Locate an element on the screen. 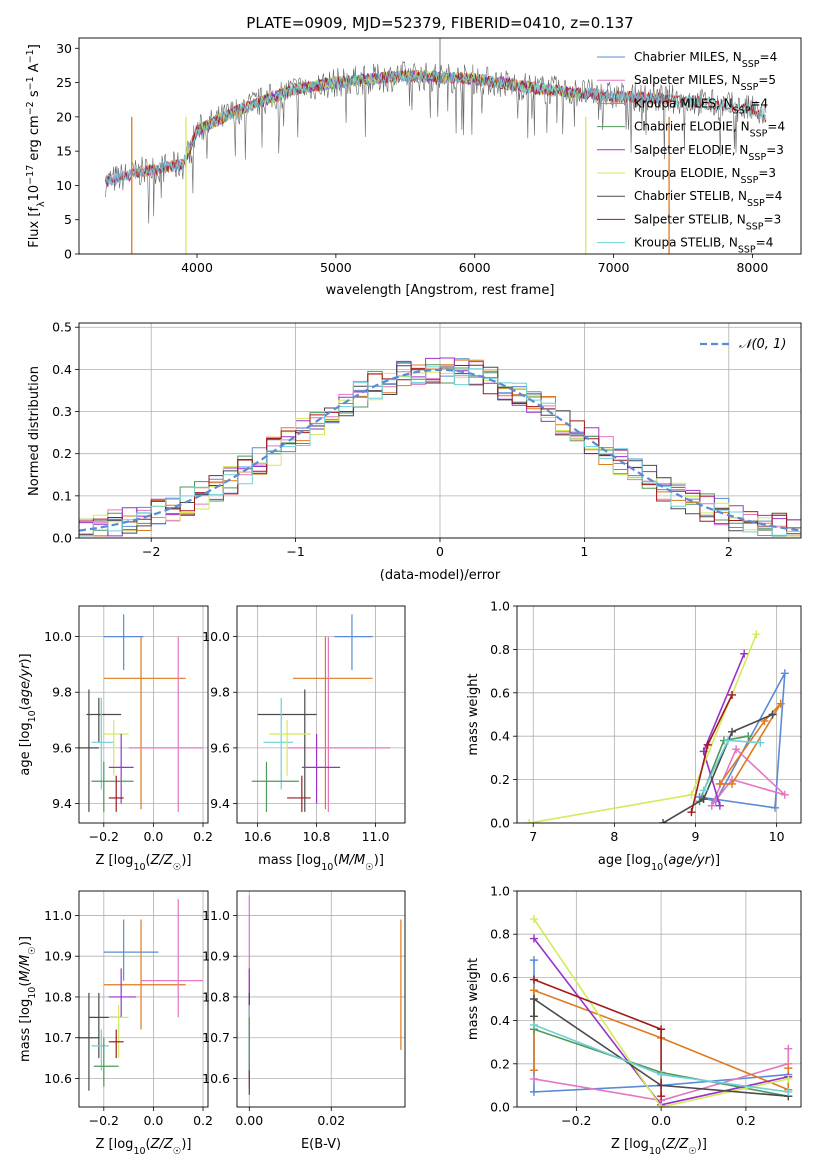 Image resolution: width=819 pixels, height=1170 pixels. x-tick-label: 0 is located at coordinates (440, 551).